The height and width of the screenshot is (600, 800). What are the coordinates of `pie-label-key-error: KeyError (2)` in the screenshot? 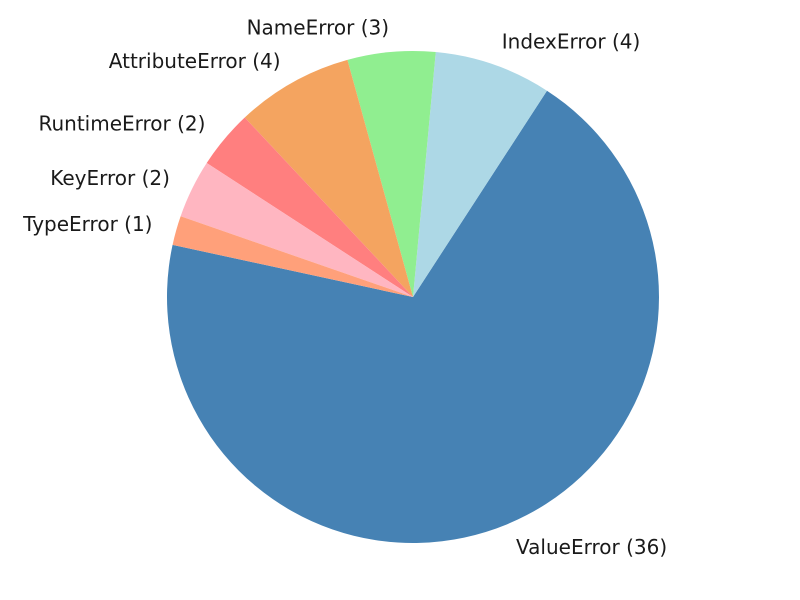 It's located at (110, 178).